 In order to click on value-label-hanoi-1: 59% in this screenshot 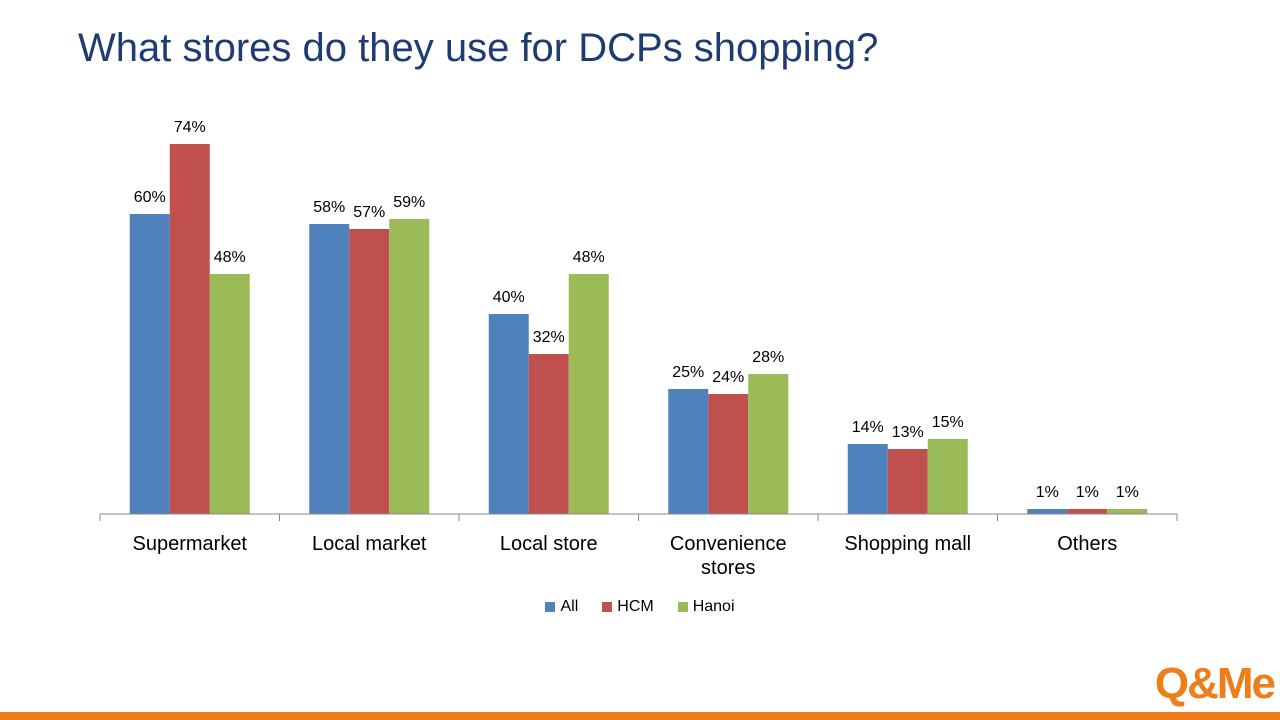, I will do `click(409, 202)`.